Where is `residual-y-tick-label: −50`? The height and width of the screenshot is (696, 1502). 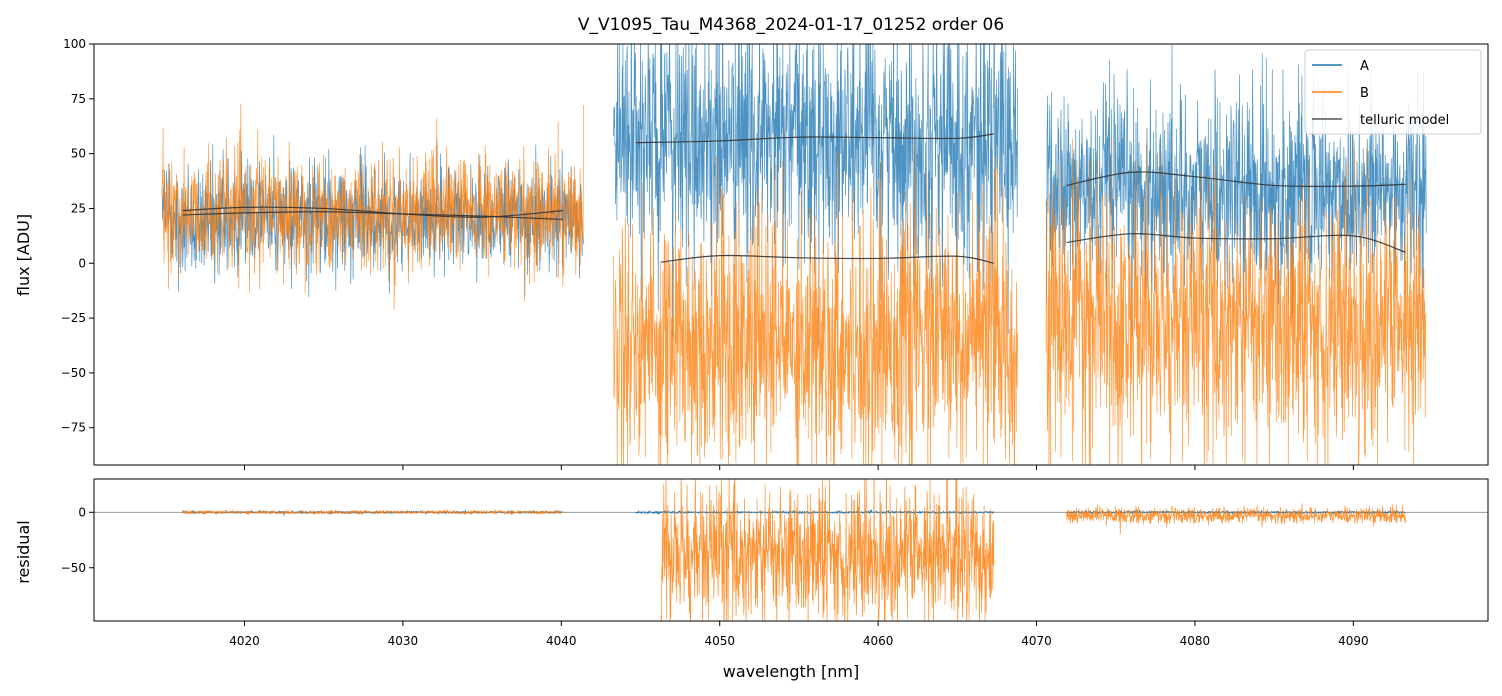 residual-y-tick-label: −50 is located at coordinates (73, 568).